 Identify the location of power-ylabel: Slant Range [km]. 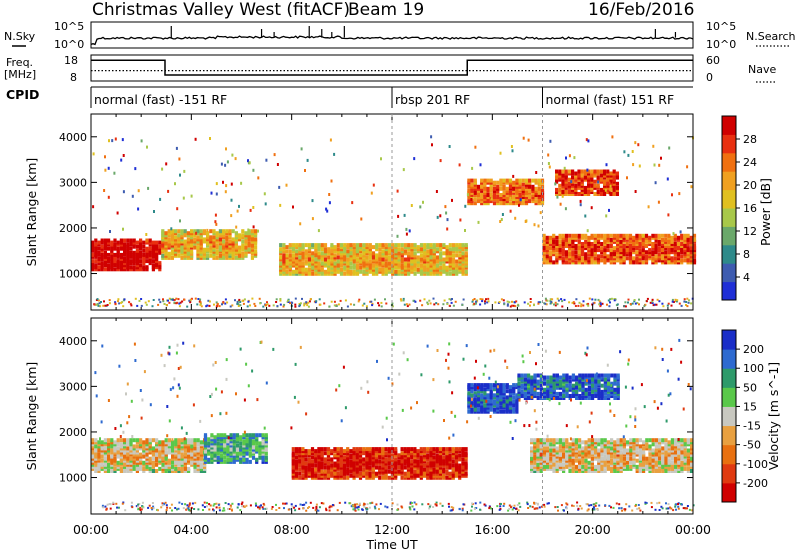
(31, 212).